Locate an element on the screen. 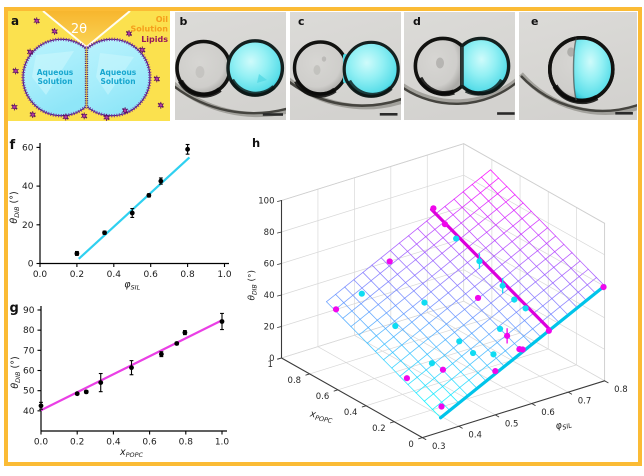 The width and height of the screenshot is (644, 476). box-edge is located at coordinates (373, 172).